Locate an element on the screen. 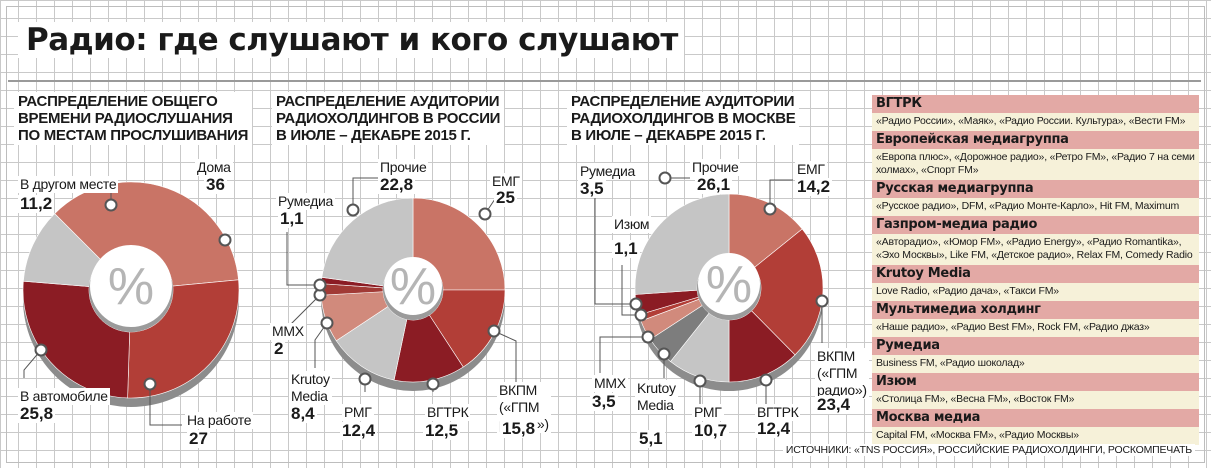 The width and height of the screenshot is (1211, 468). slice-value: 1,1 is located at coordinates (292, 218).